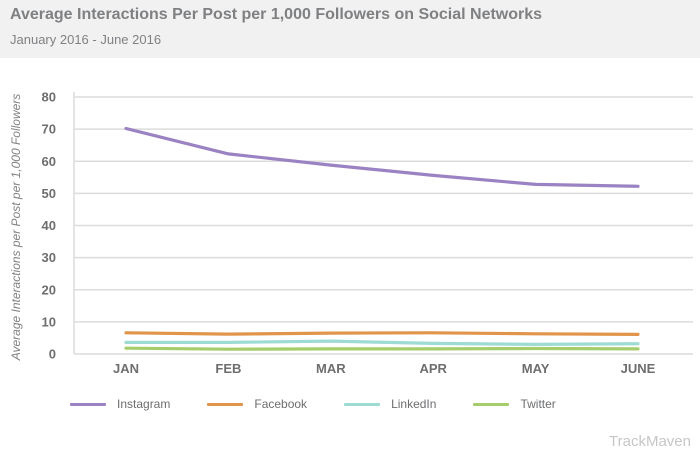 The height and width of the screenshot is (456, 700). What do you see at coordinates (638, 368) in the screenshot?
I see `x-tick-label-june: JUNE` at bounding box center [638, 368].